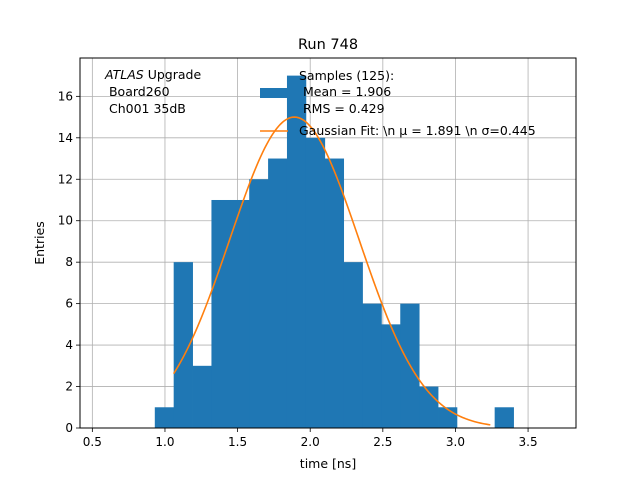  I want to click on x-tick-label: 2.0, so click(310, 442).